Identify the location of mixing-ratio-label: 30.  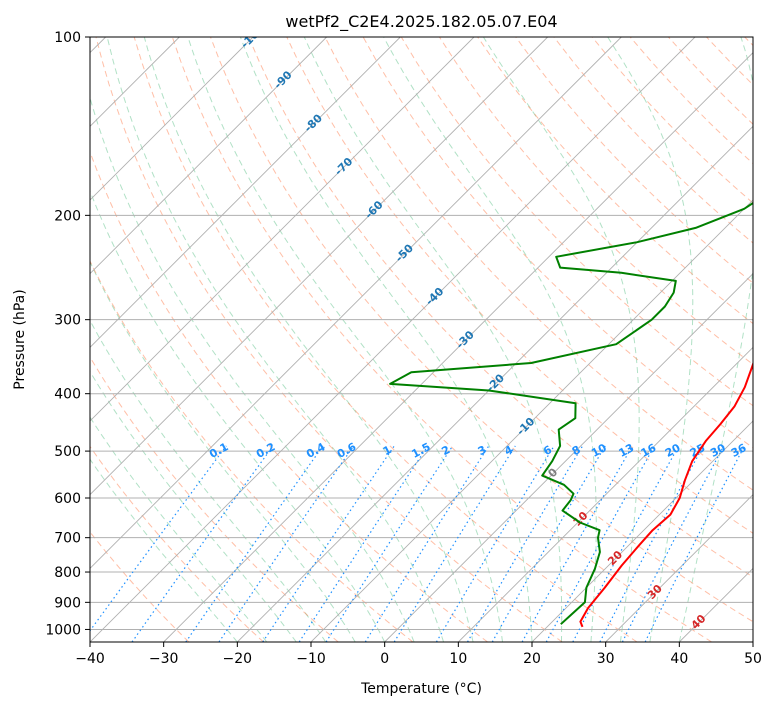
(718, 450).